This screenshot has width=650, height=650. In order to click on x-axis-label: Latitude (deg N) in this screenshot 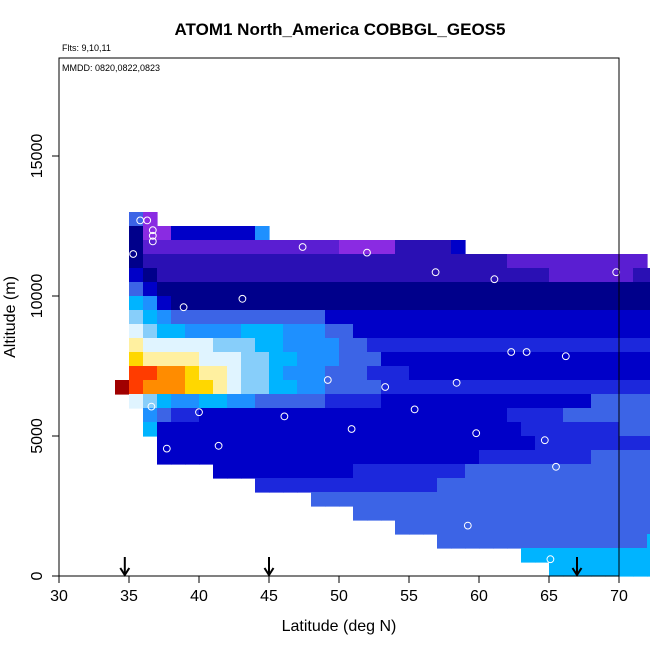, I will do `click(339, 626)`.